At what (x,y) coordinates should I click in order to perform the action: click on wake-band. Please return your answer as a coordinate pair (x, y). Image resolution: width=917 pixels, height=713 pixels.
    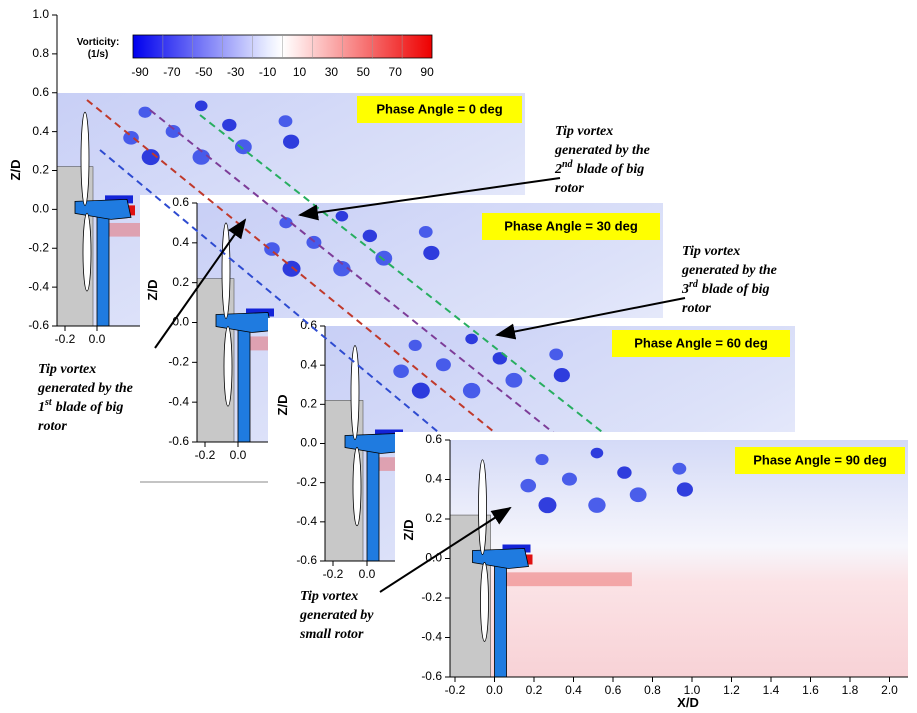
    Looking at the image, I should click on (563, 579).